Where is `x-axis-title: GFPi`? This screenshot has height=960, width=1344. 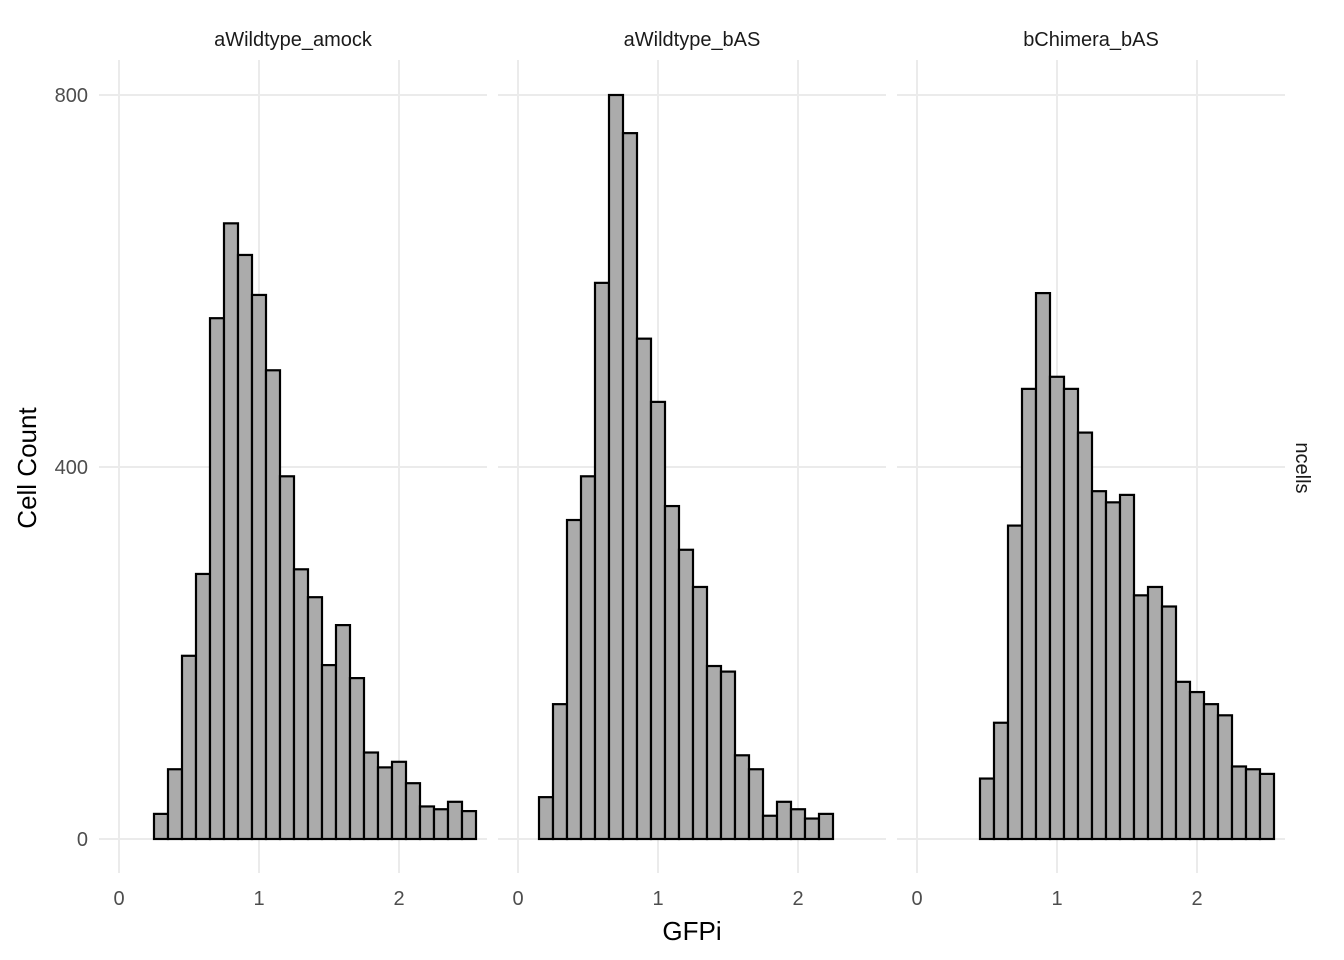
x-axis-title: GFPi is located at coordinates (691, 931).